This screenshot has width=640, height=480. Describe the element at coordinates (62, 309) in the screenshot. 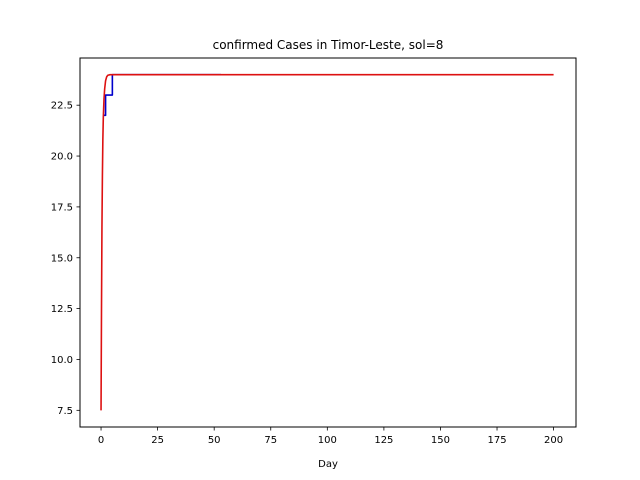

I see `y-tick-label: 12.5` at that location.